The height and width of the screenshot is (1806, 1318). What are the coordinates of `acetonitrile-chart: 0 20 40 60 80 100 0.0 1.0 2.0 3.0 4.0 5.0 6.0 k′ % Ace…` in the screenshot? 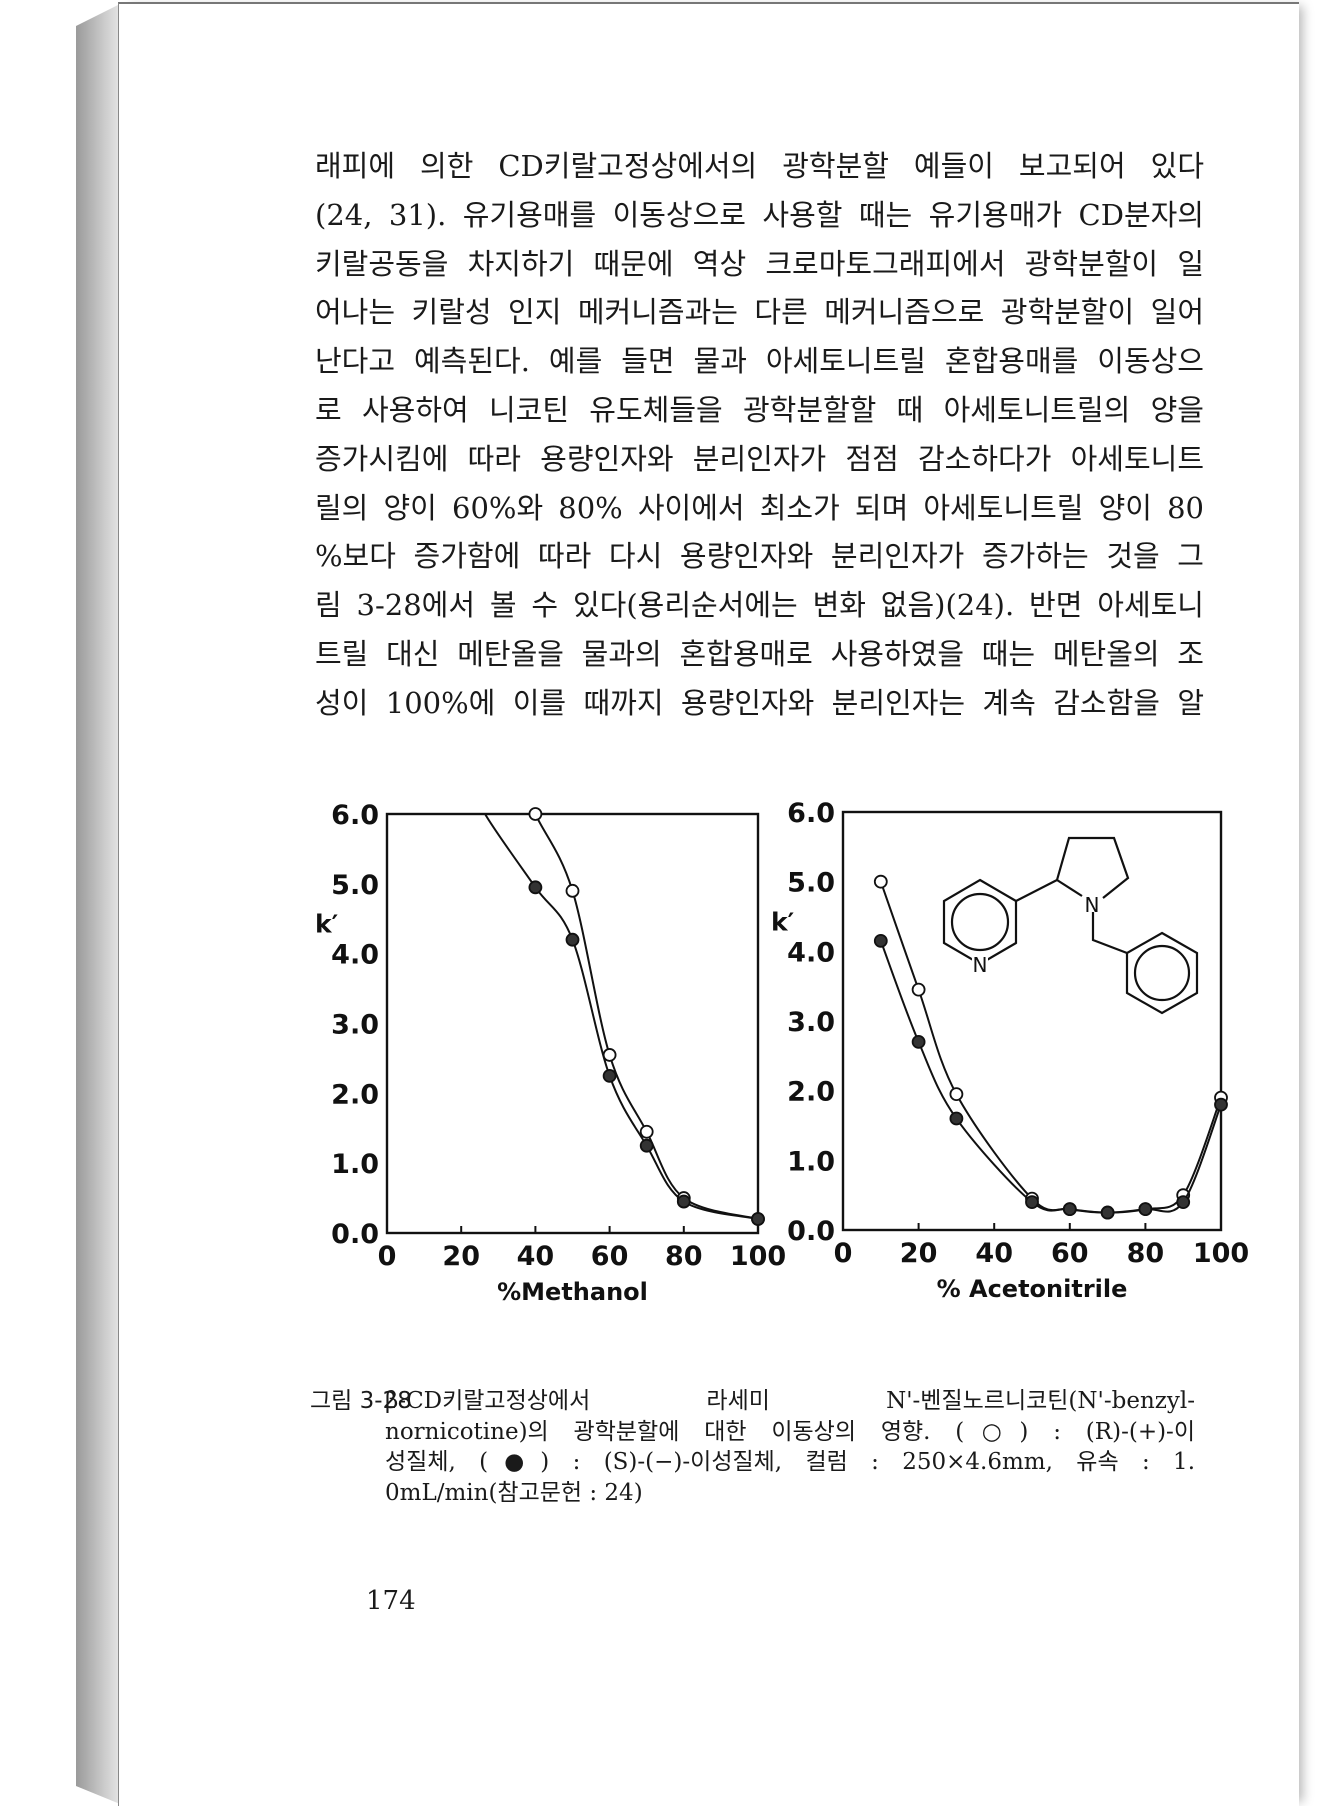 It's located at (1010, 1050).